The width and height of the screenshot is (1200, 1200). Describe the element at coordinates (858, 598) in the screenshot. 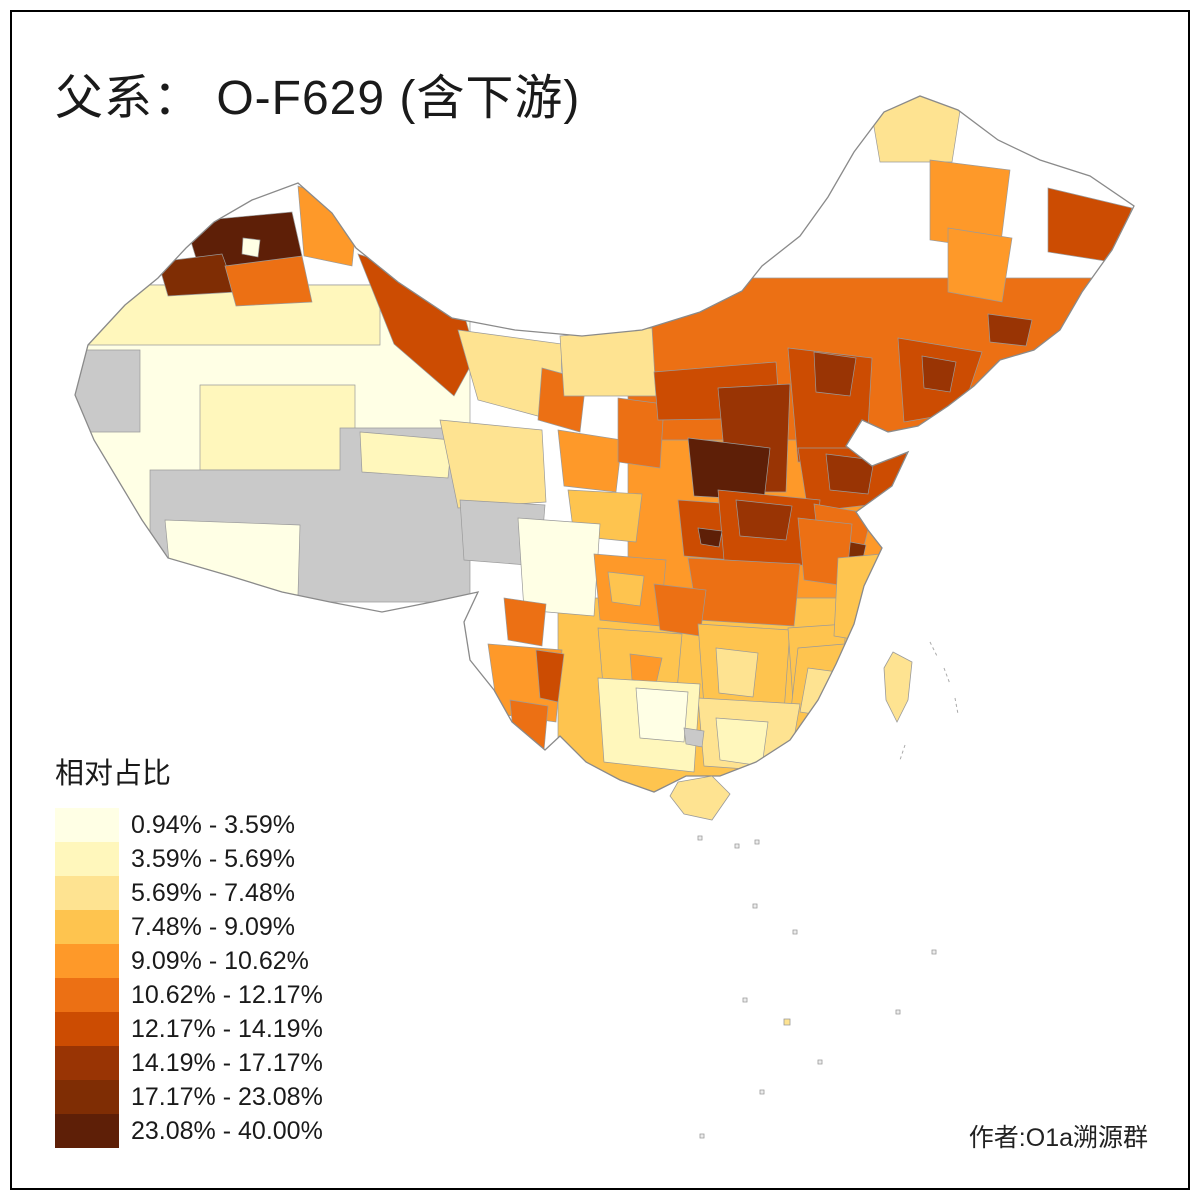

I see `region-zhejiang-mixed` at that location.